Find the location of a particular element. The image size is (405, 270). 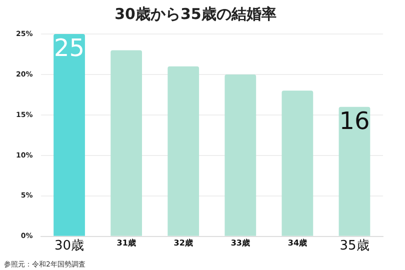

data-label: 16 is located at coordinates (354, 121).